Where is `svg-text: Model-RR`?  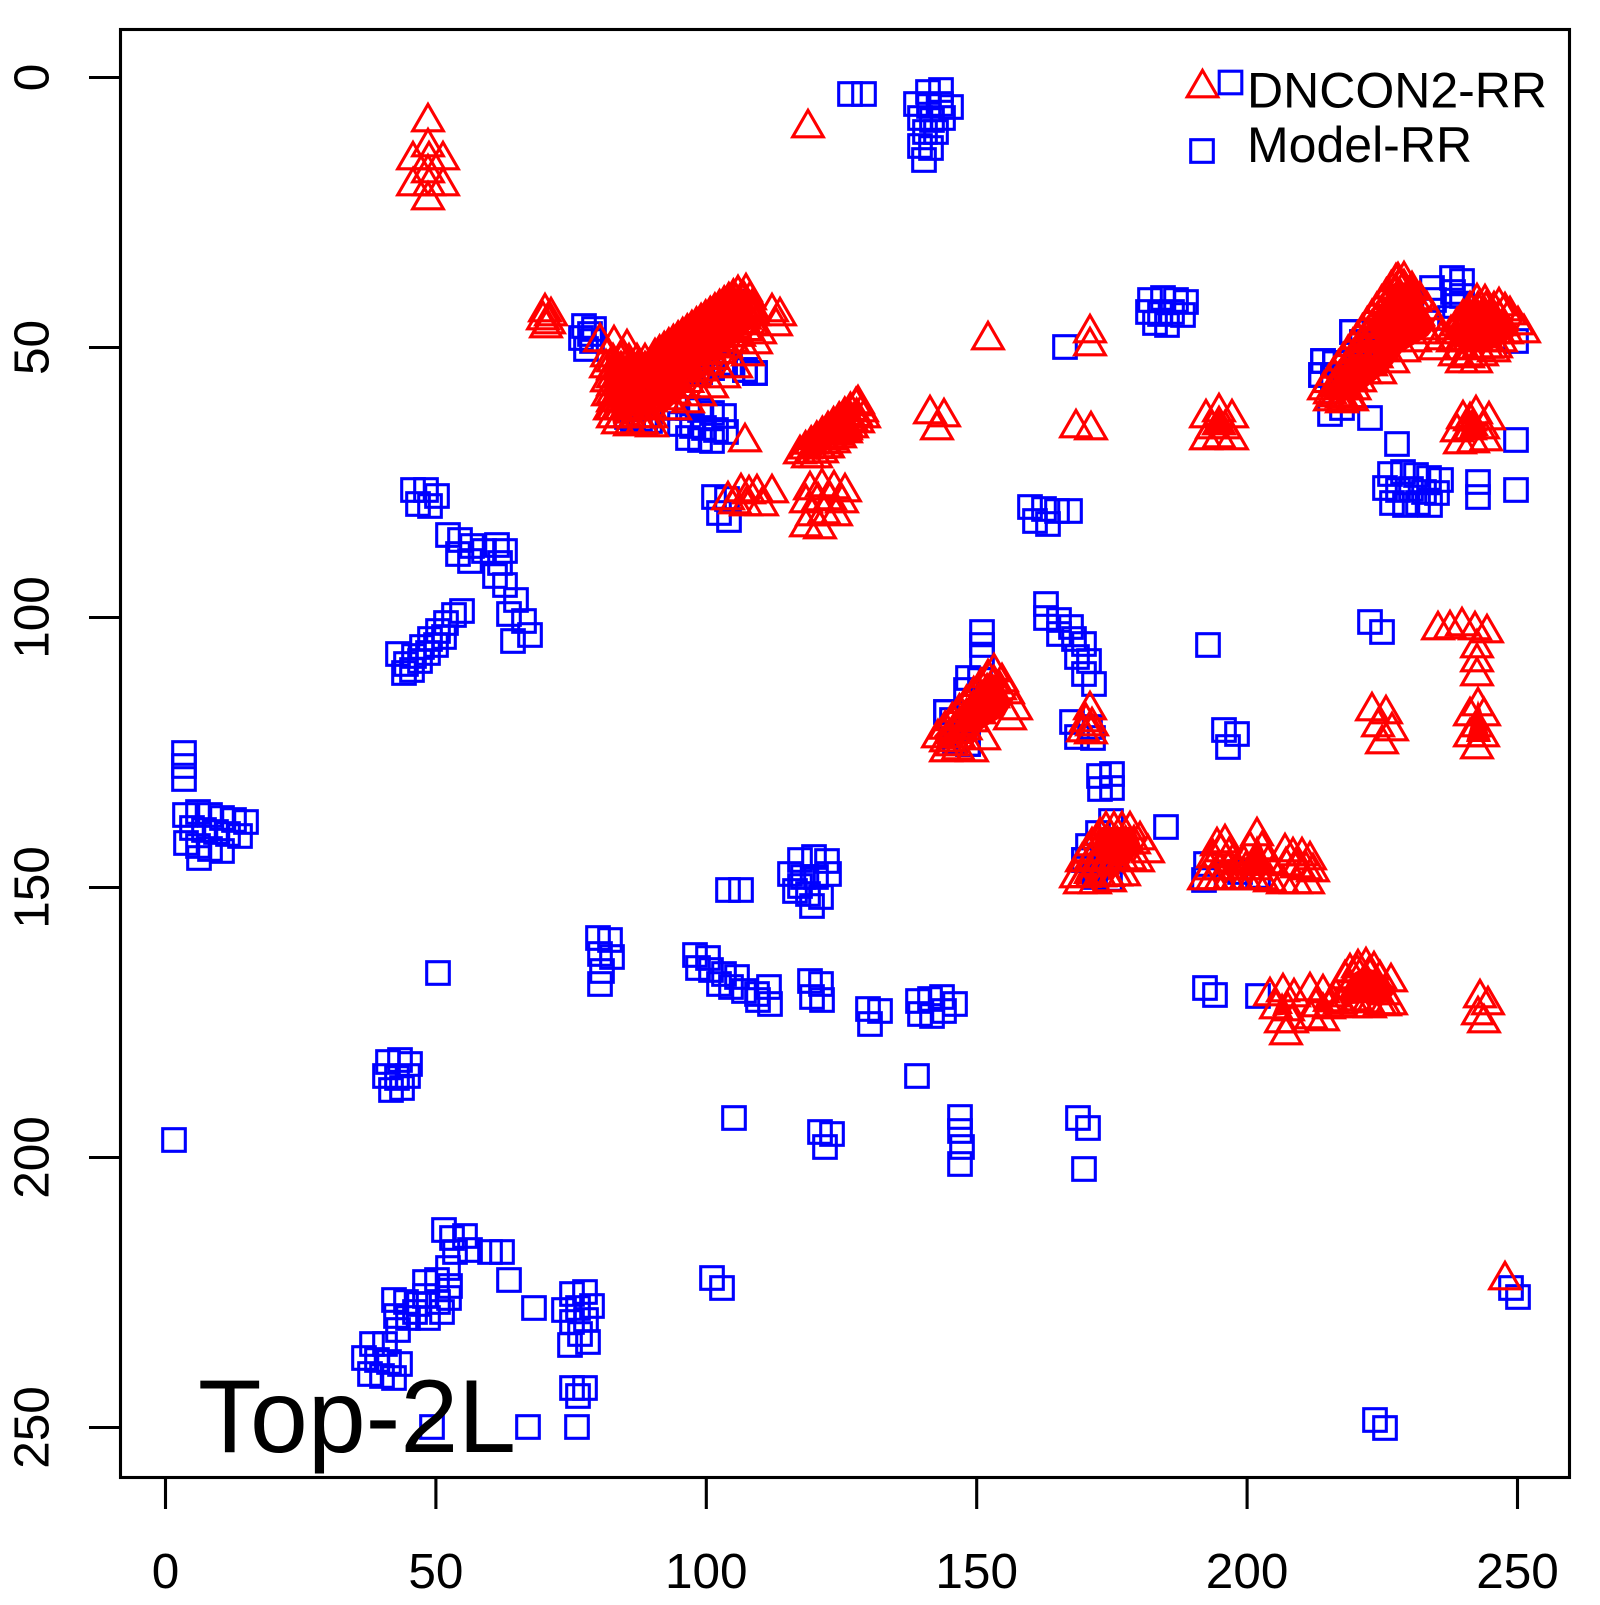 svg-text: Model-RR is located at coordinates (1359, 145).